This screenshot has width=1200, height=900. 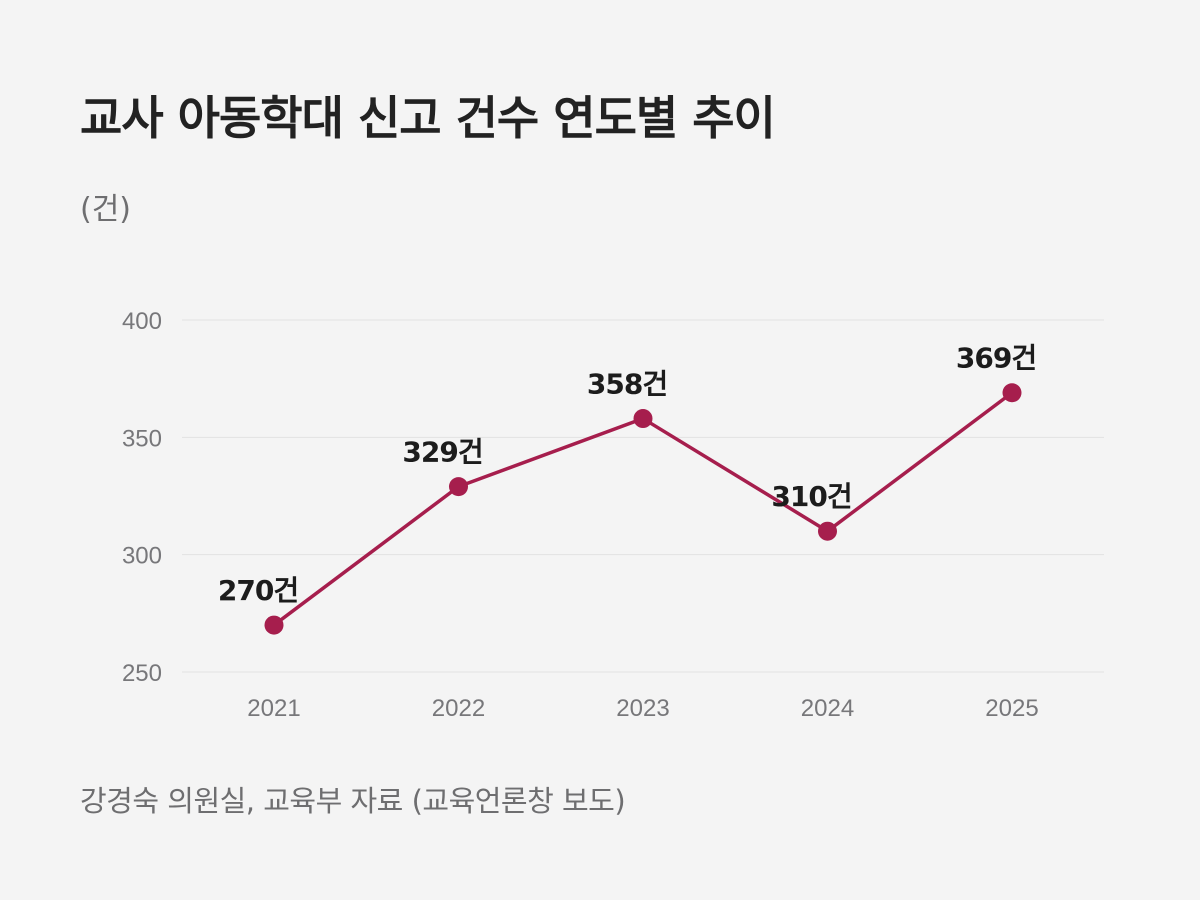 I want to click on x-tick-label: 2024, so click(x=827, y=708).